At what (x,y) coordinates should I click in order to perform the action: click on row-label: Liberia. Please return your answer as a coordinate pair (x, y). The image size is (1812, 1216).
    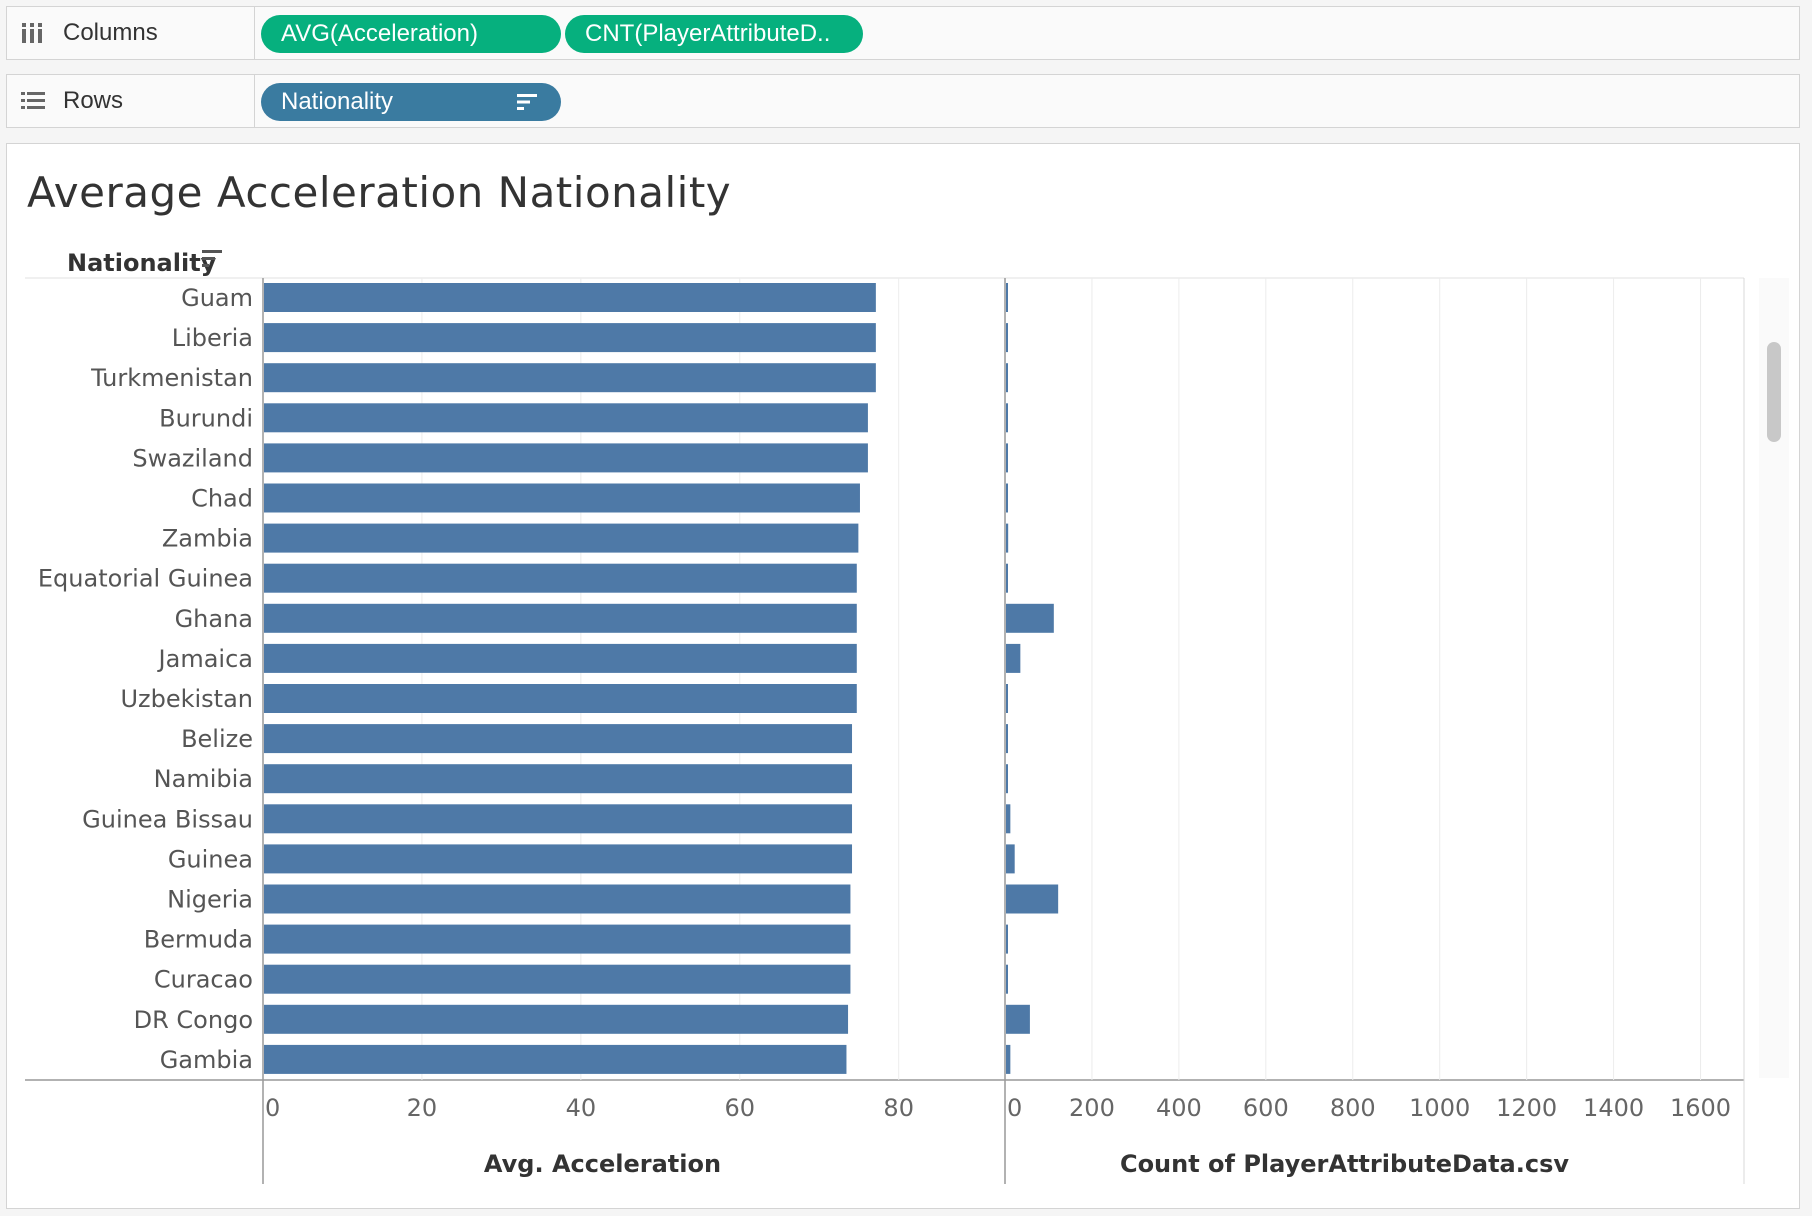
    Looking at the image, I should click on (212, 338).